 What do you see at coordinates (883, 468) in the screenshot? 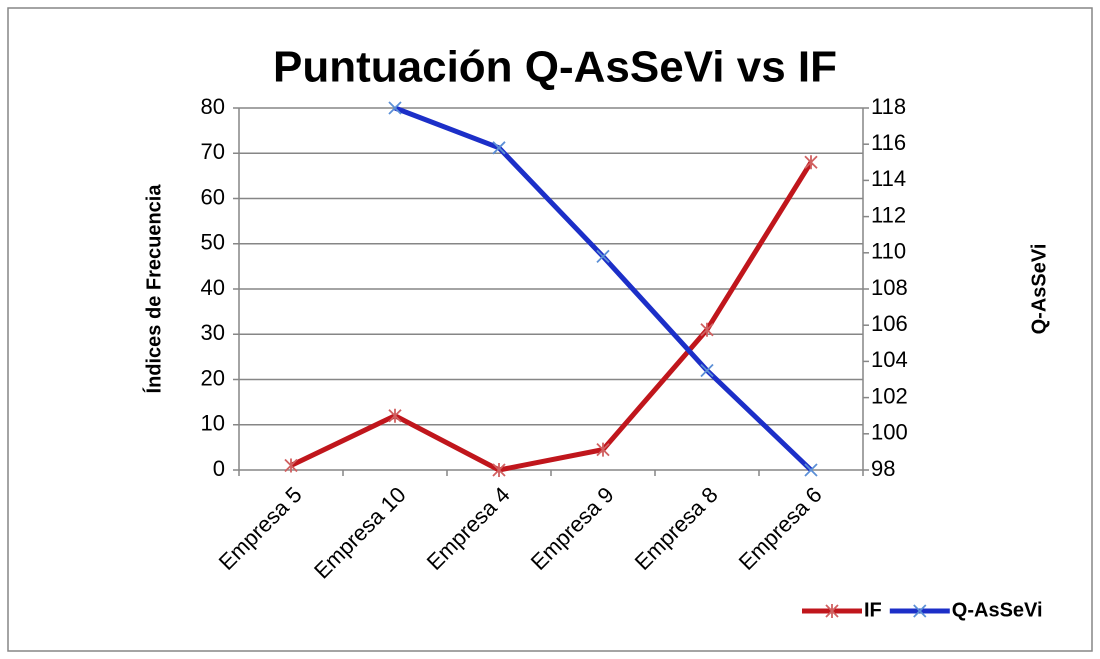
I see `y2-tick-label: 98` at bounding box center [883, 468].